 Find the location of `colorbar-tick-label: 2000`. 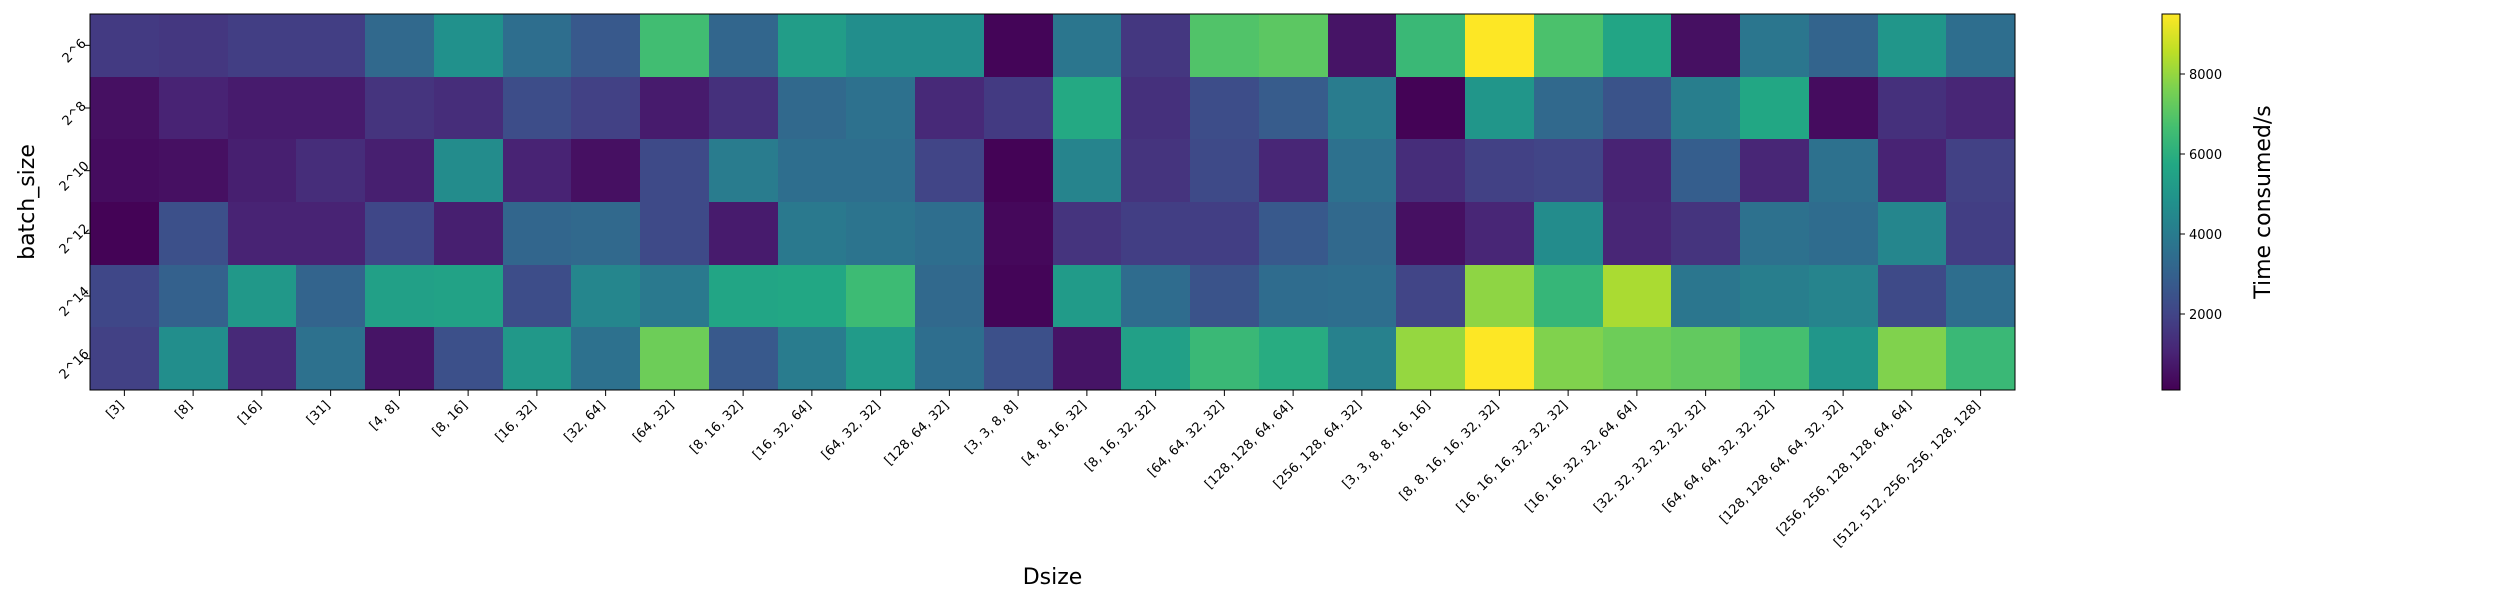

colorbar-tick-label: 2000 is located at coordinates (2205, 315).